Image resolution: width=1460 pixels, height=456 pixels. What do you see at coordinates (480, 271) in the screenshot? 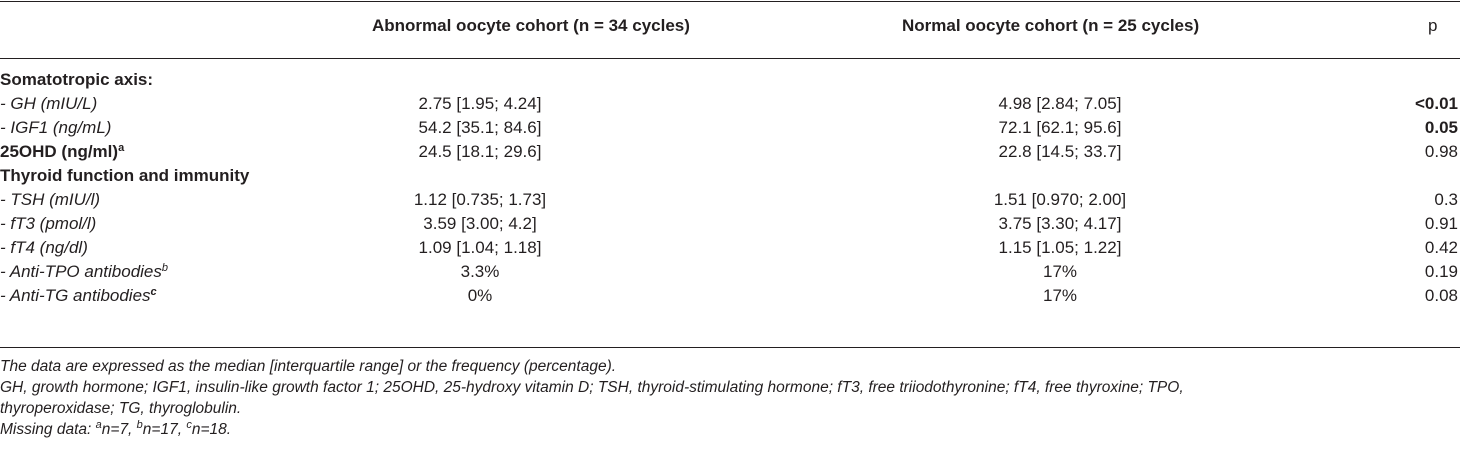
I see `abnormal-value: 3.3%` at bounding box center [480, 271].